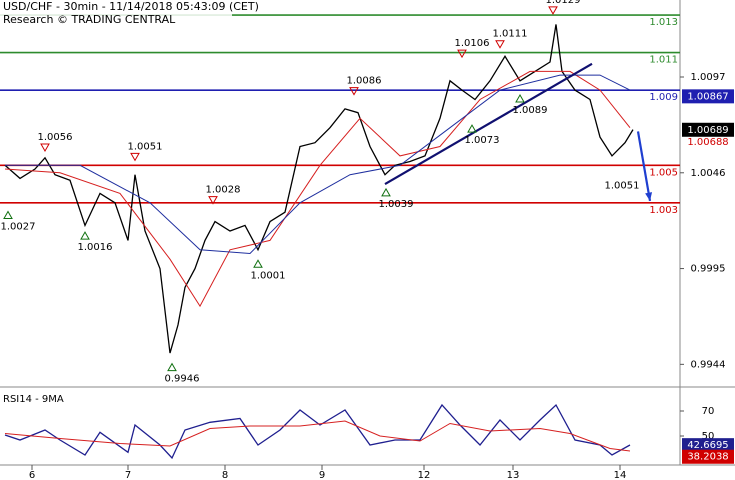 Image resolution: width=735 pixels, height=480 pixels. I want to click on x-tick-label: 14, so click(620, 475).